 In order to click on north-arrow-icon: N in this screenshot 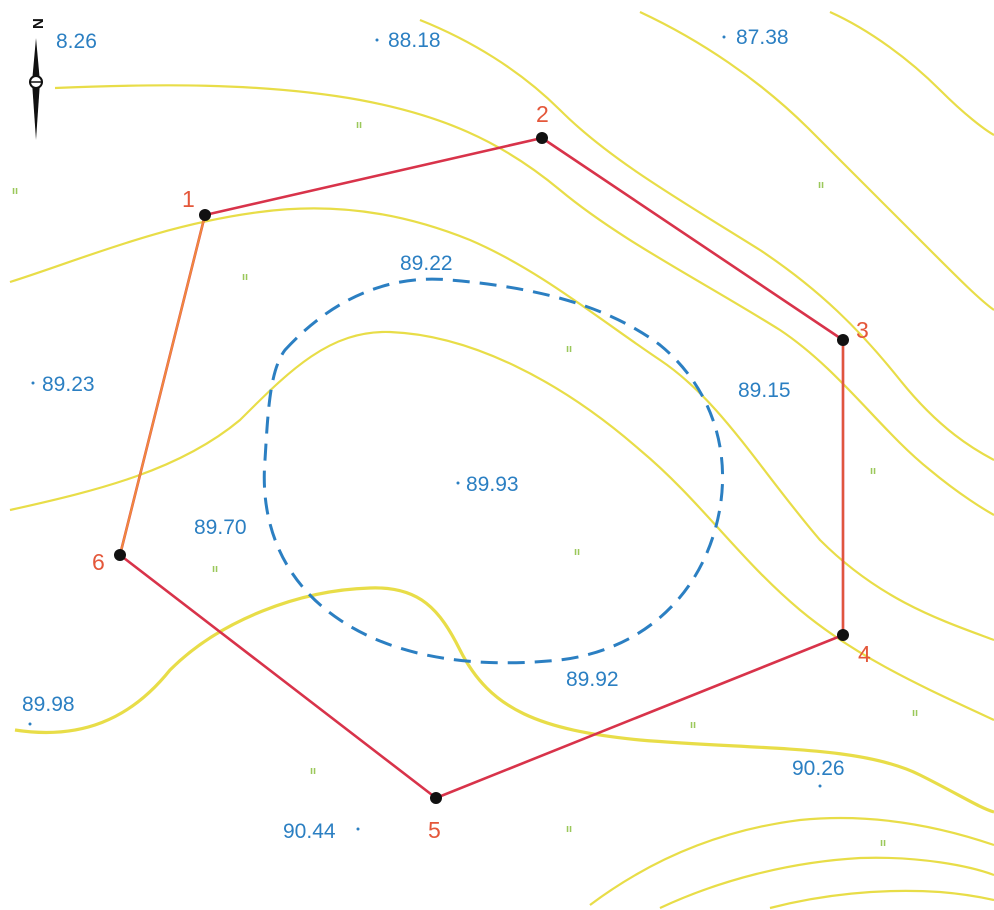, I will do `click(38, 79)`.